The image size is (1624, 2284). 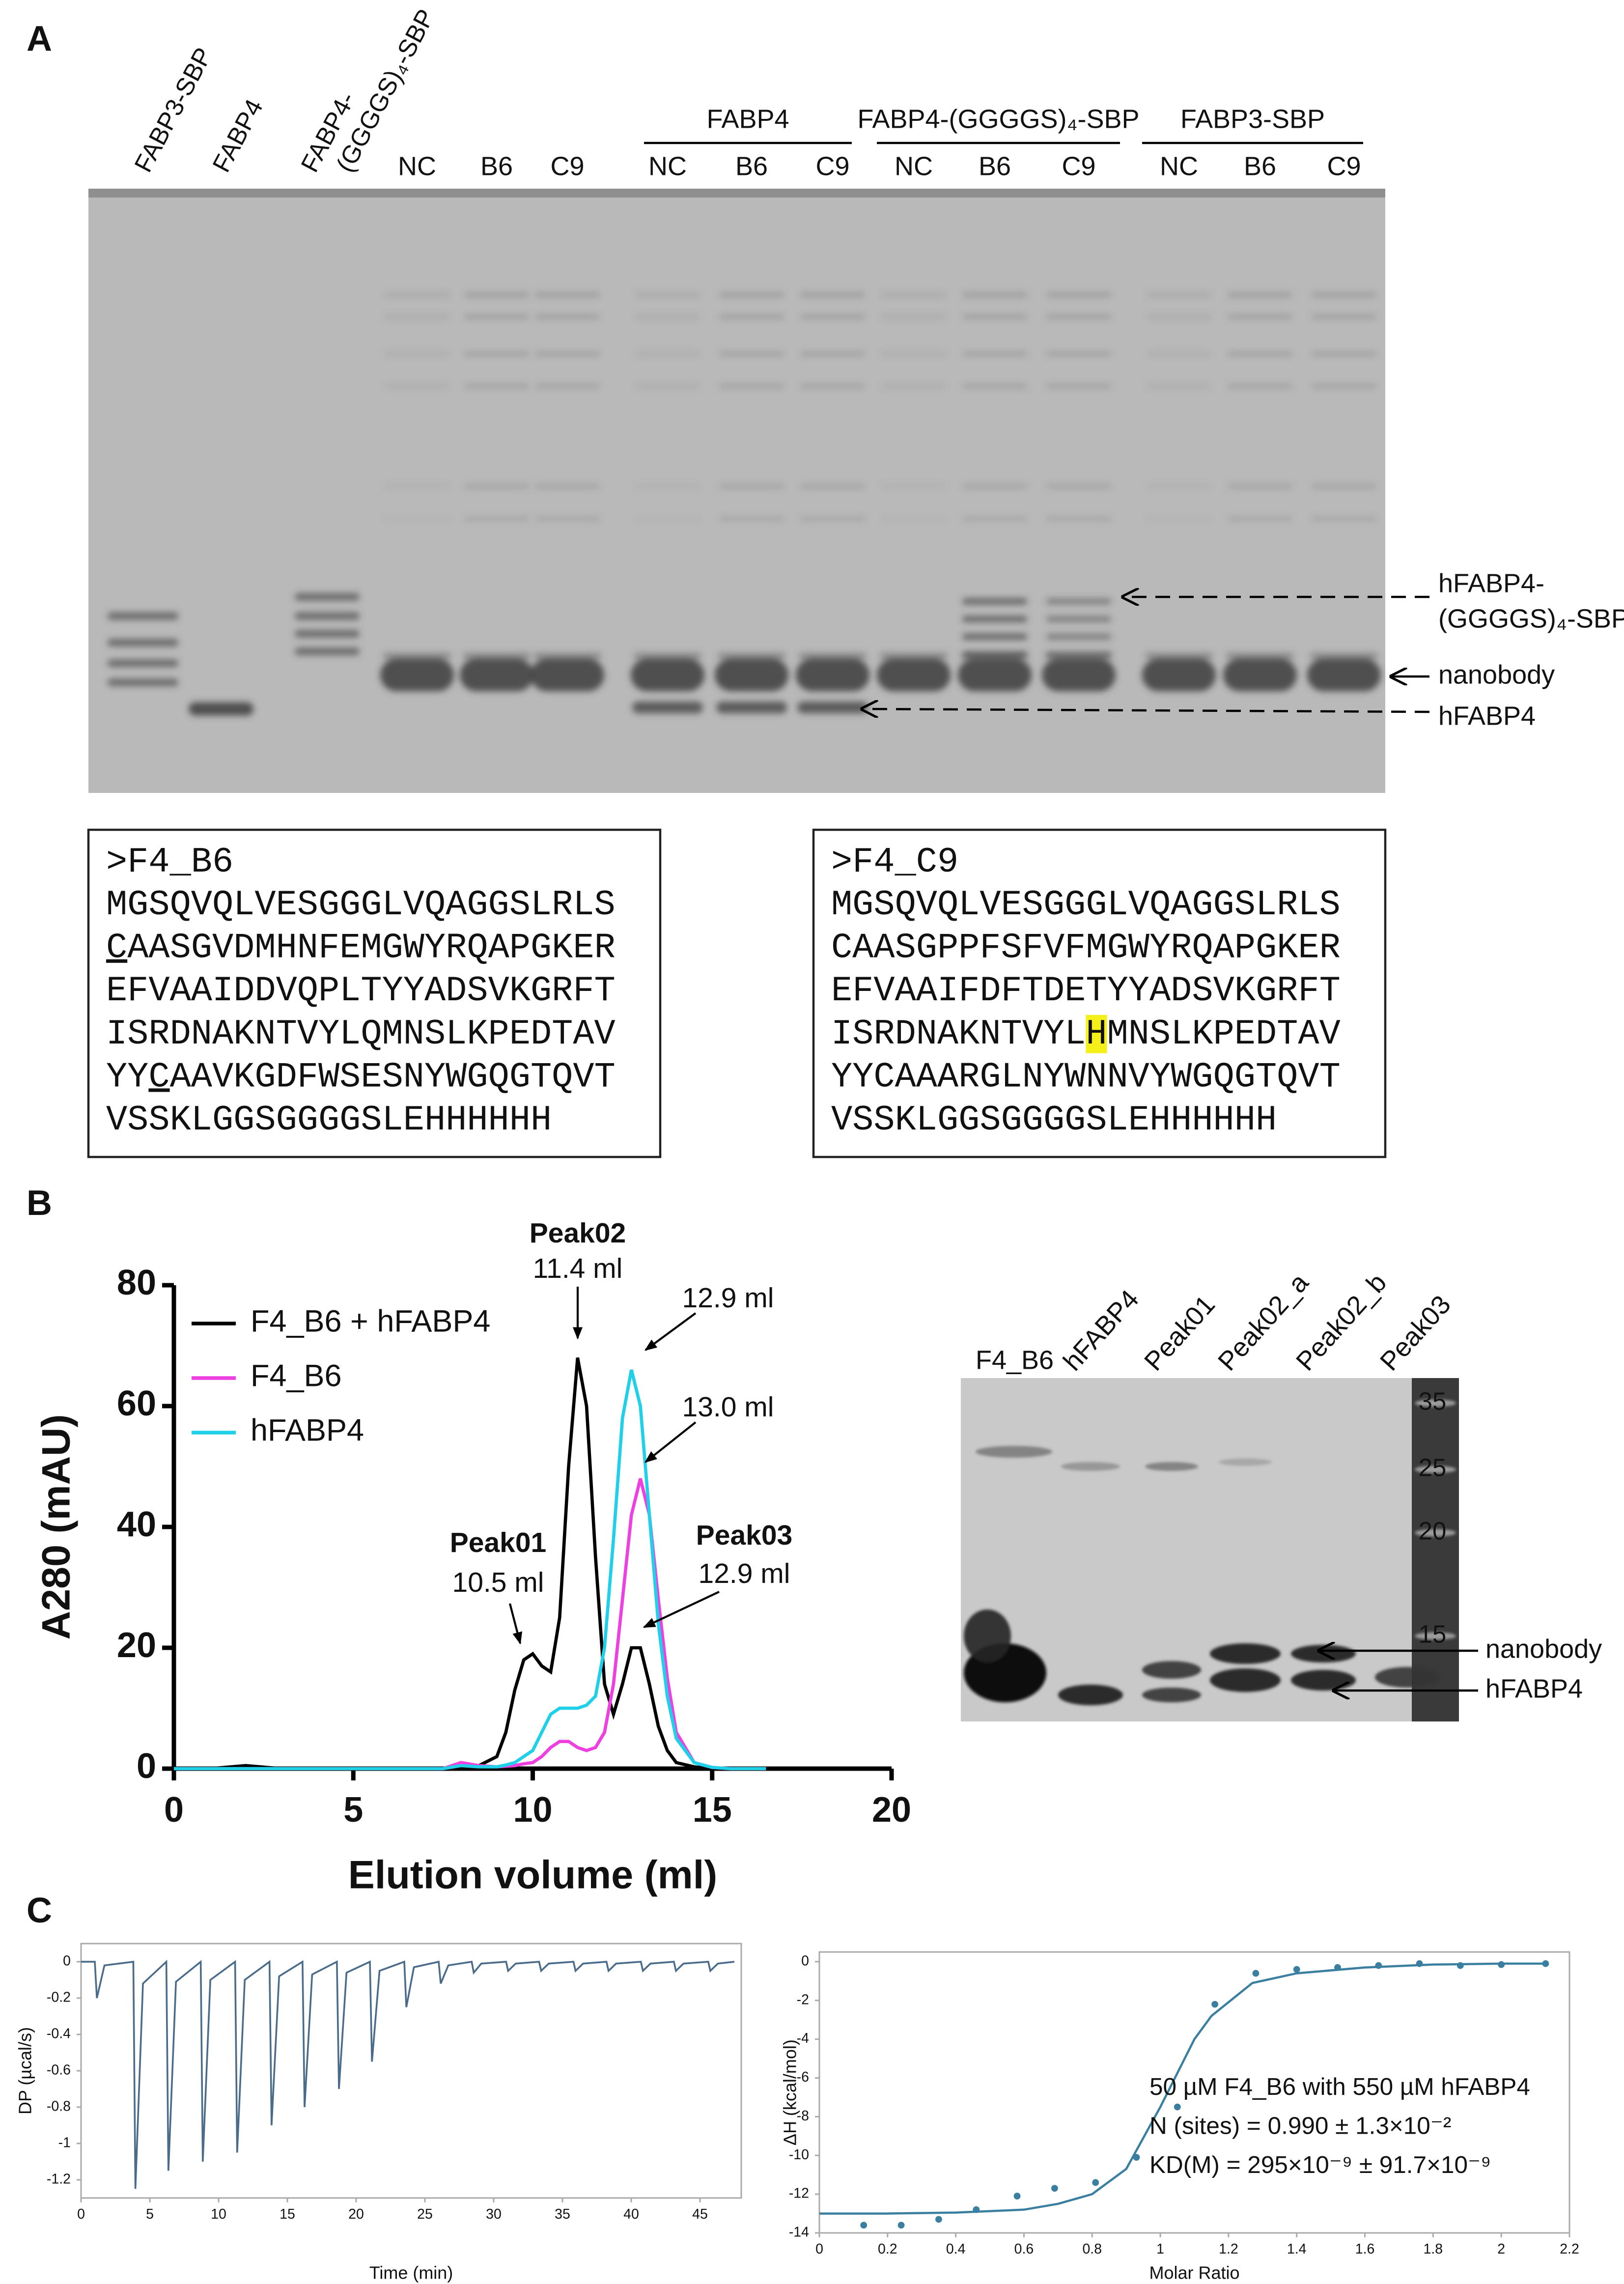 What do you see at coordinates (567, 166) in the screenshot?
I see `lane-label: C9` at bounding box center [567, 166].